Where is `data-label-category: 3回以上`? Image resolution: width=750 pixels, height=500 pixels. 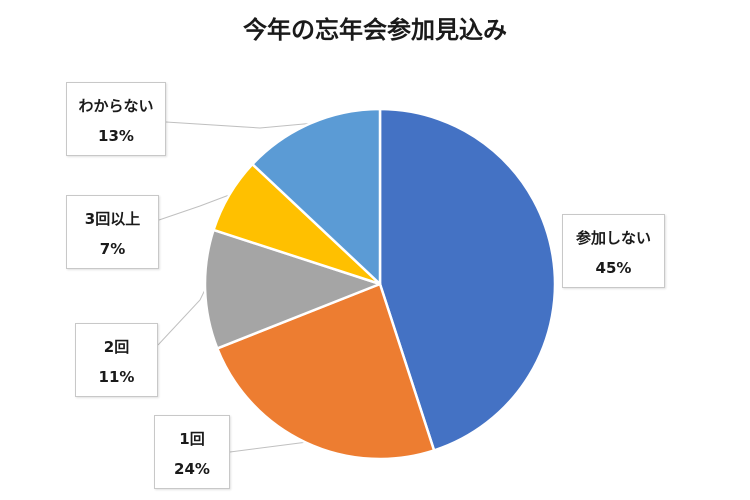 data-label-category: 3回以上 is located at coordinates (112, 219).